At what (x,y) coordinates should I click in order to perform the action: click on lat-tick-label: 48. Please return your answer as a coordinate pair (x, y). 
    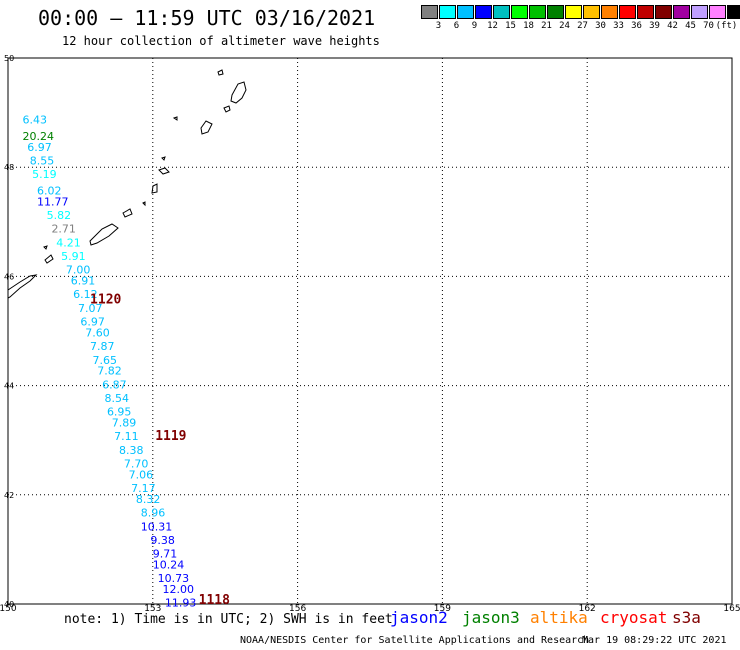
    Looking at the image, I should click on (9, 167).